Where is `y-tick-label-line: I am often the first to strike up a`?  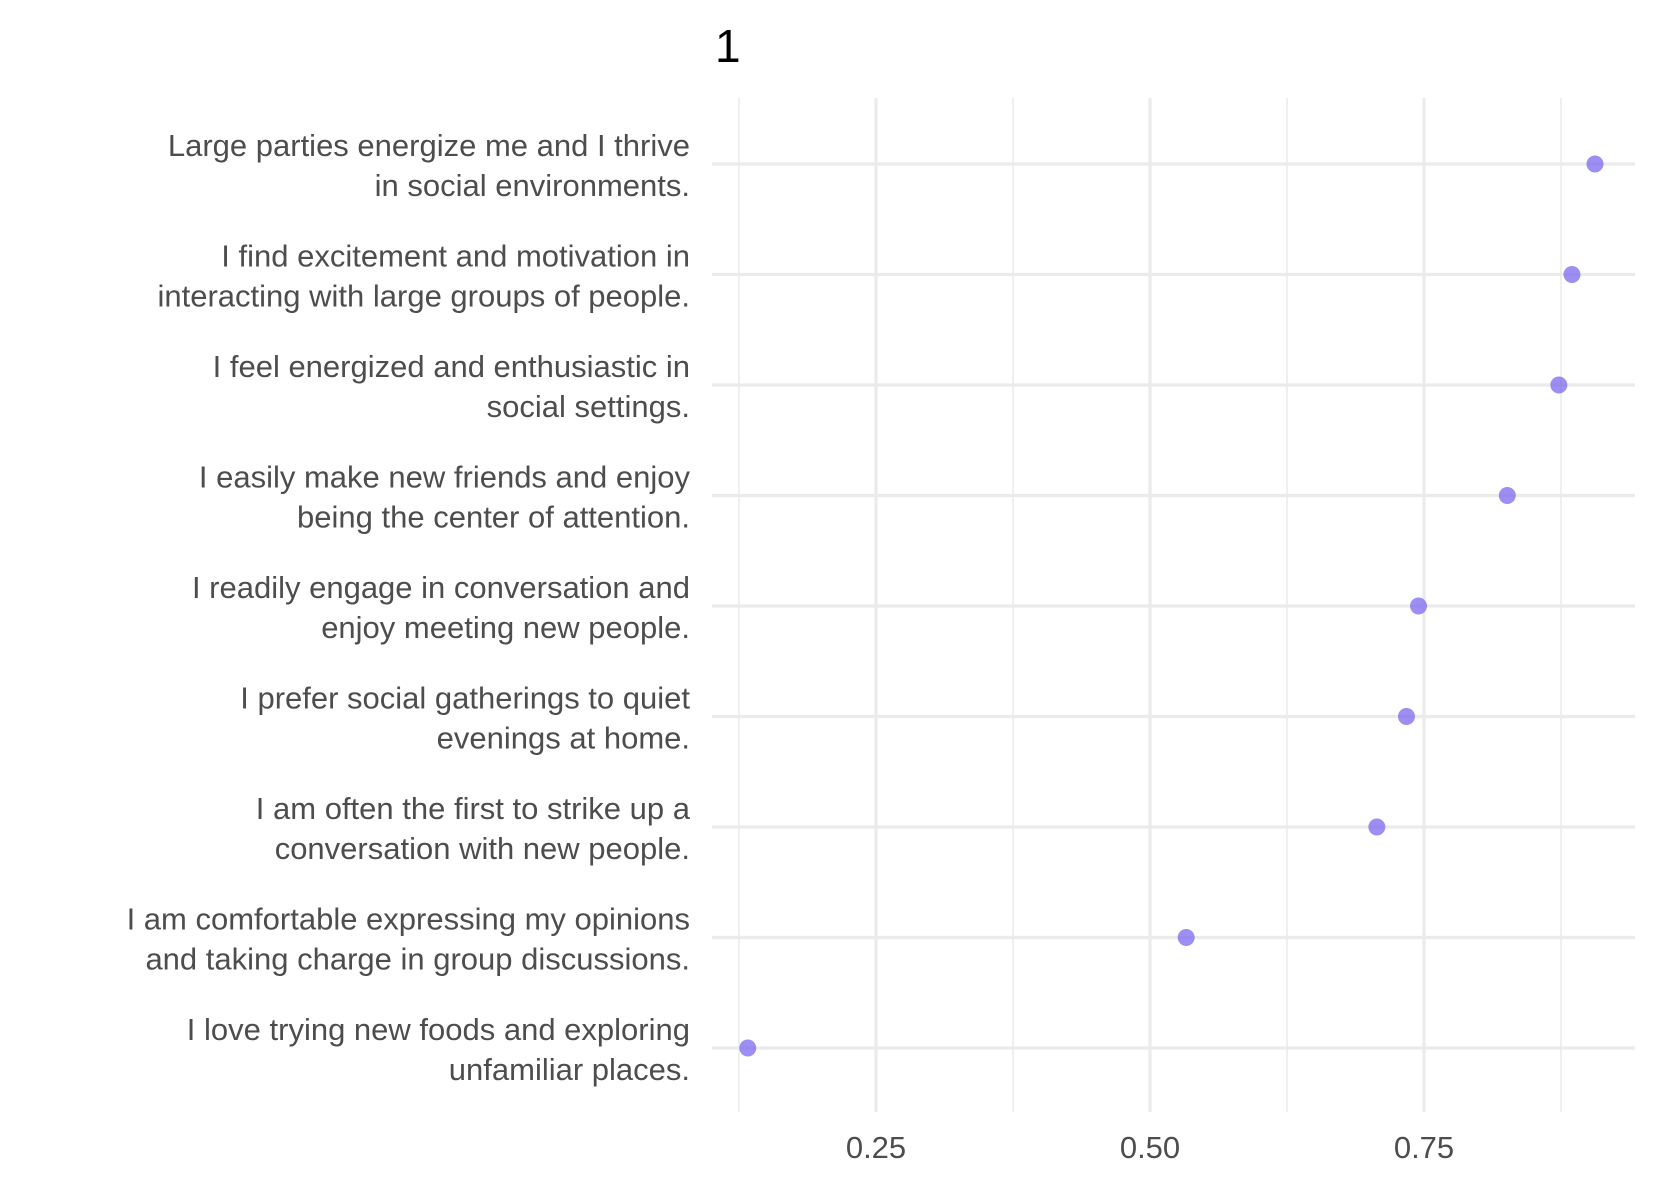 y-tick-label-line: I am often the first to strike up a is located at coordinates (473, 808).